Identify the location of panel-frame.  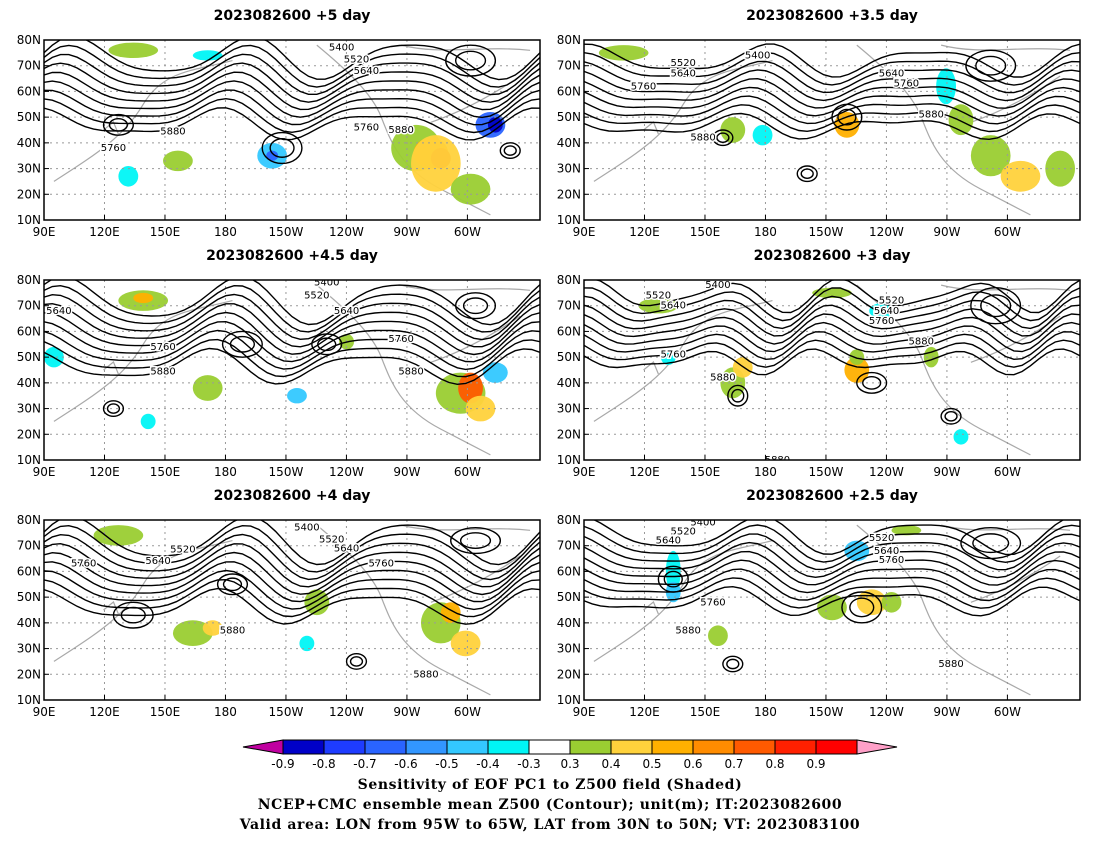
(832, 610).